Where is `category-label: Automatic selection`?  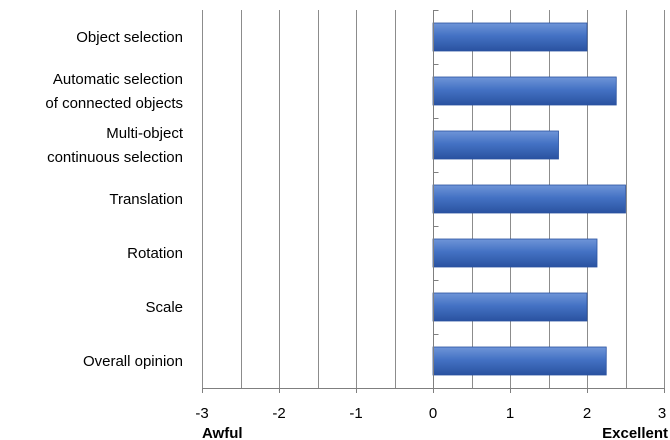
category-label: Automatic selection is located at coordinates (118, 79).